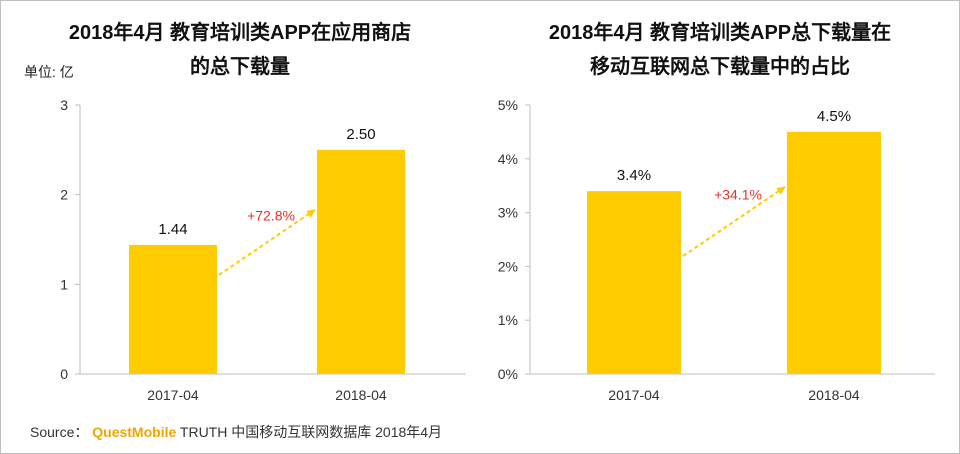 Image resolution: width=960 pixels, height=454 pixels. I want to click on right-y-tick-label: 5%, so click(508, 105).